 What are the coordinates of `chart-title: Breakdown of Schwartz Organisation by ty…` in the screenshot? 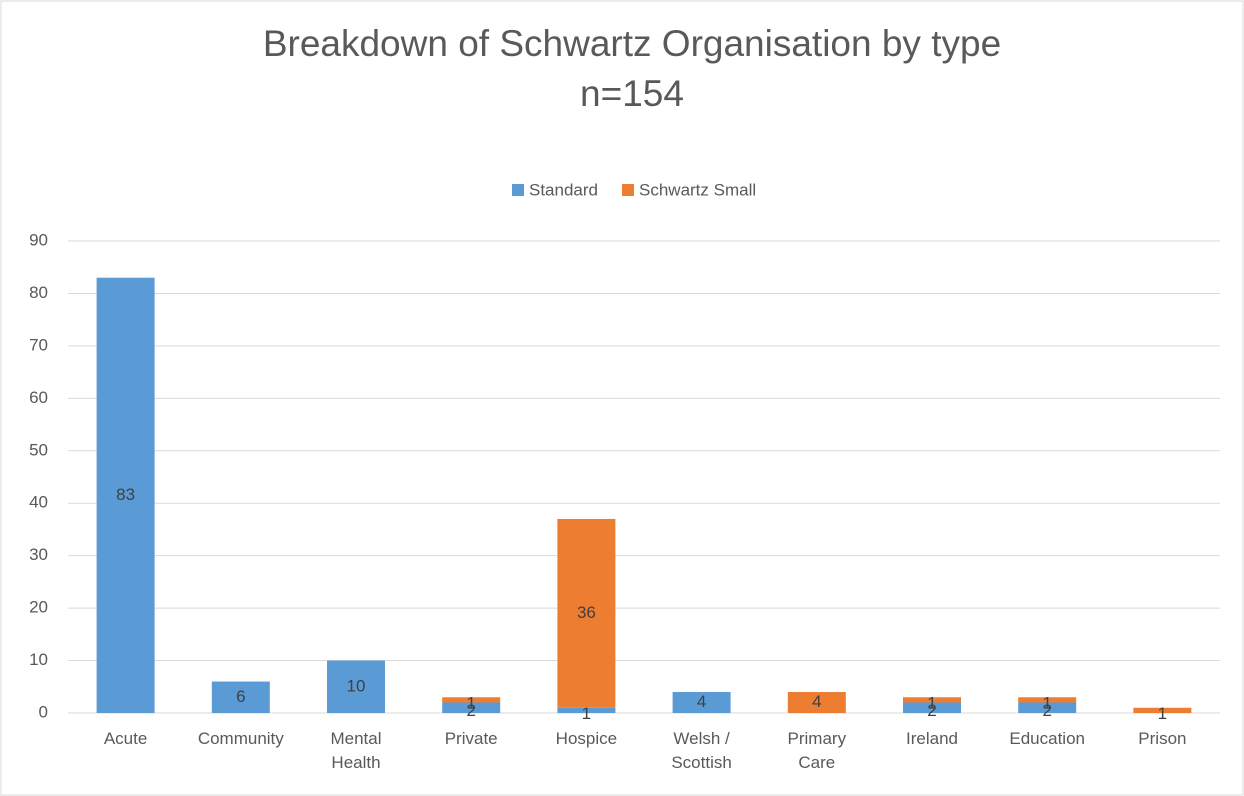 It's located at (632, 43).